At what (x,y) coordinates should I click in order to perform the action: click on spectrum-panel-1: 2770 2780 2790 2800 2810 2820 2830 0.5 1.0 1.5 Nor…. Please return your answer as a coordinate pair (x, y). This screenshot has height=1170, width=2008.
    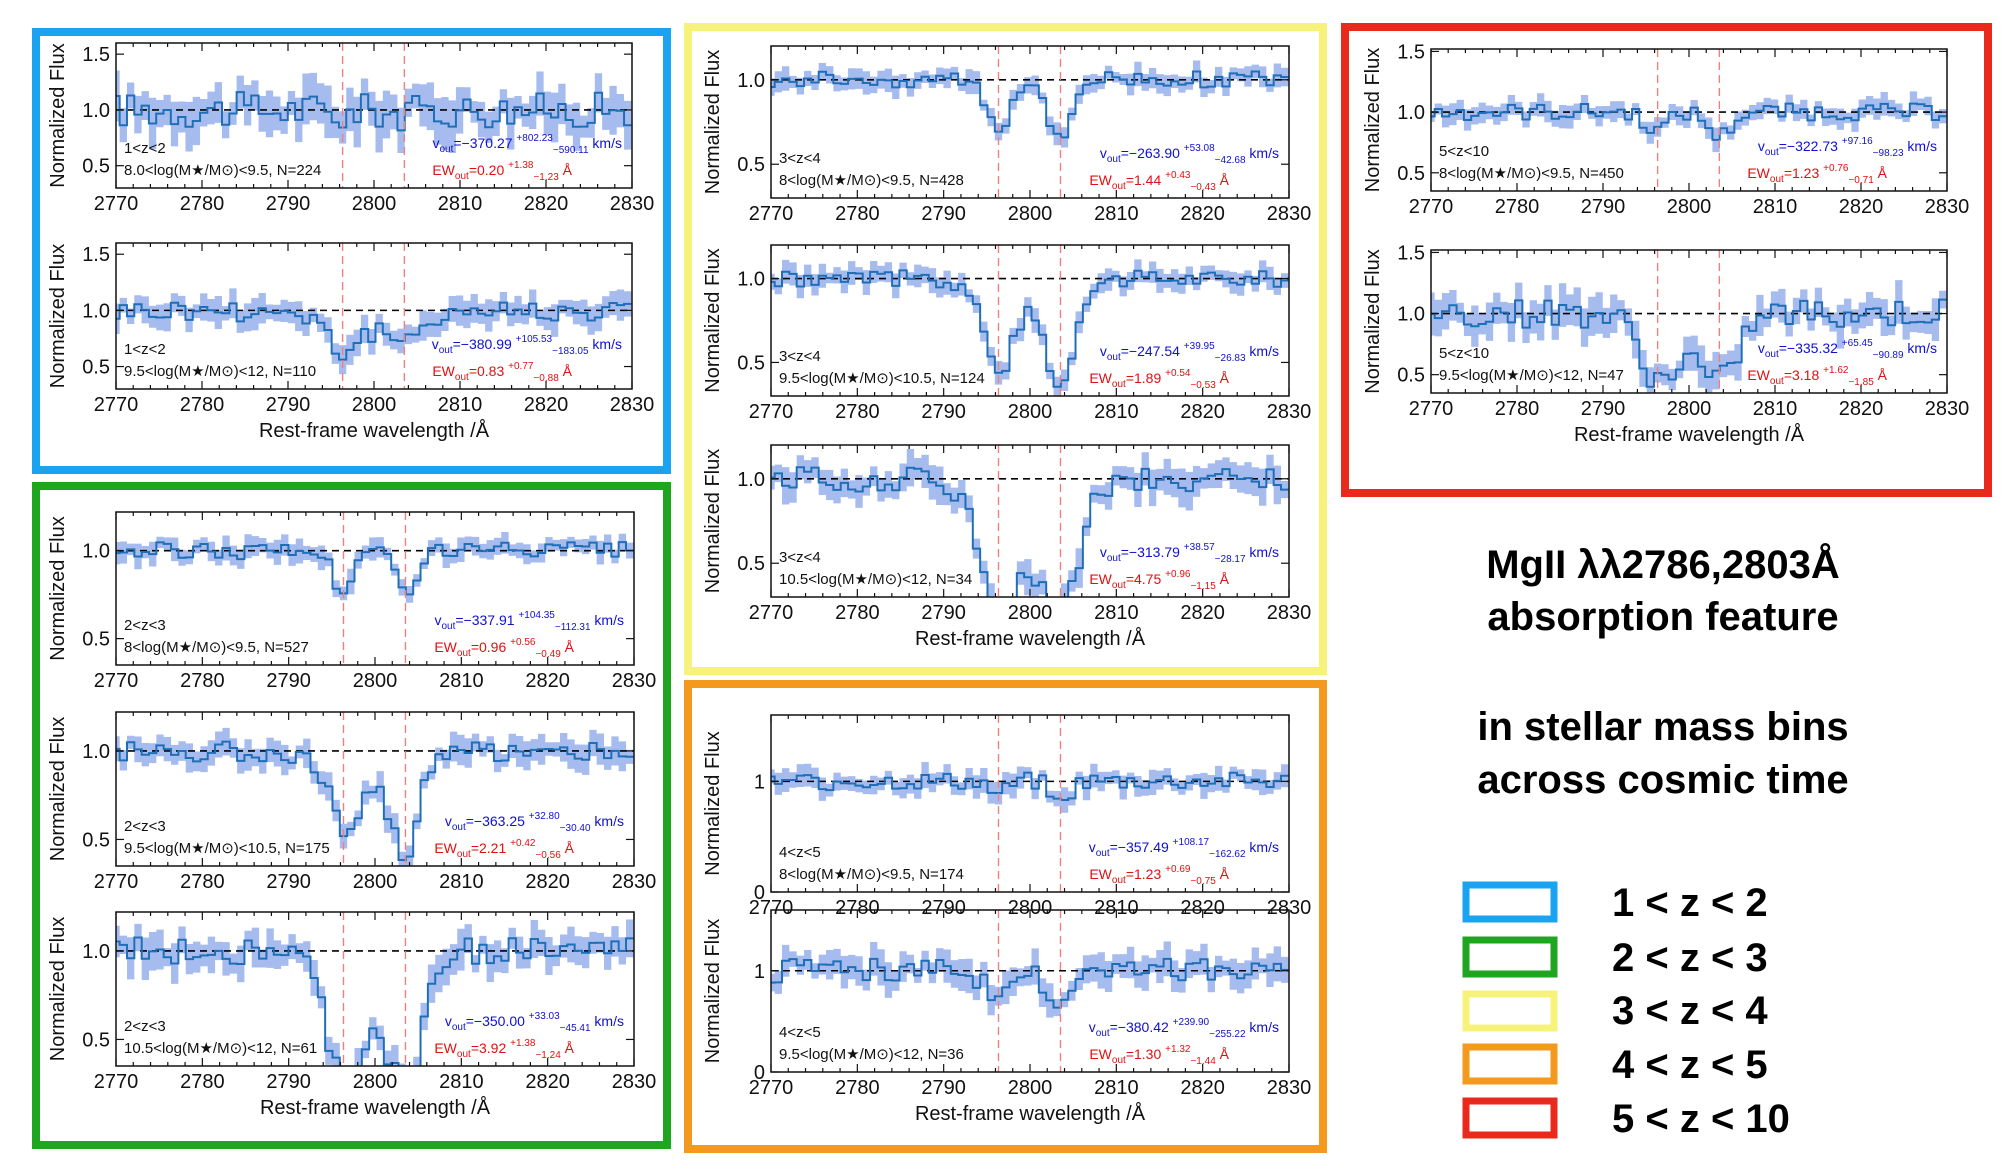
    Looking at the image, I should click on (350, 128).